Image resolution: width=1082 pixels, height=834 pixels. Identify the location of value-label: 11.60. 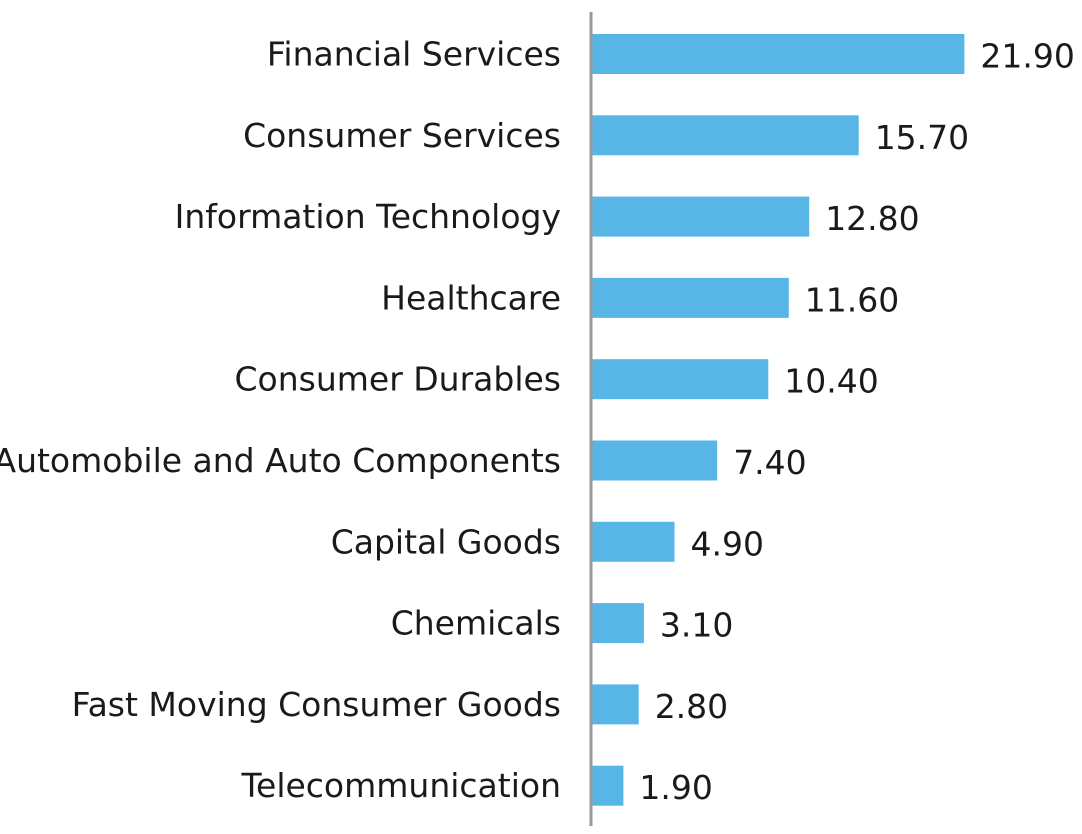
(852, 299).